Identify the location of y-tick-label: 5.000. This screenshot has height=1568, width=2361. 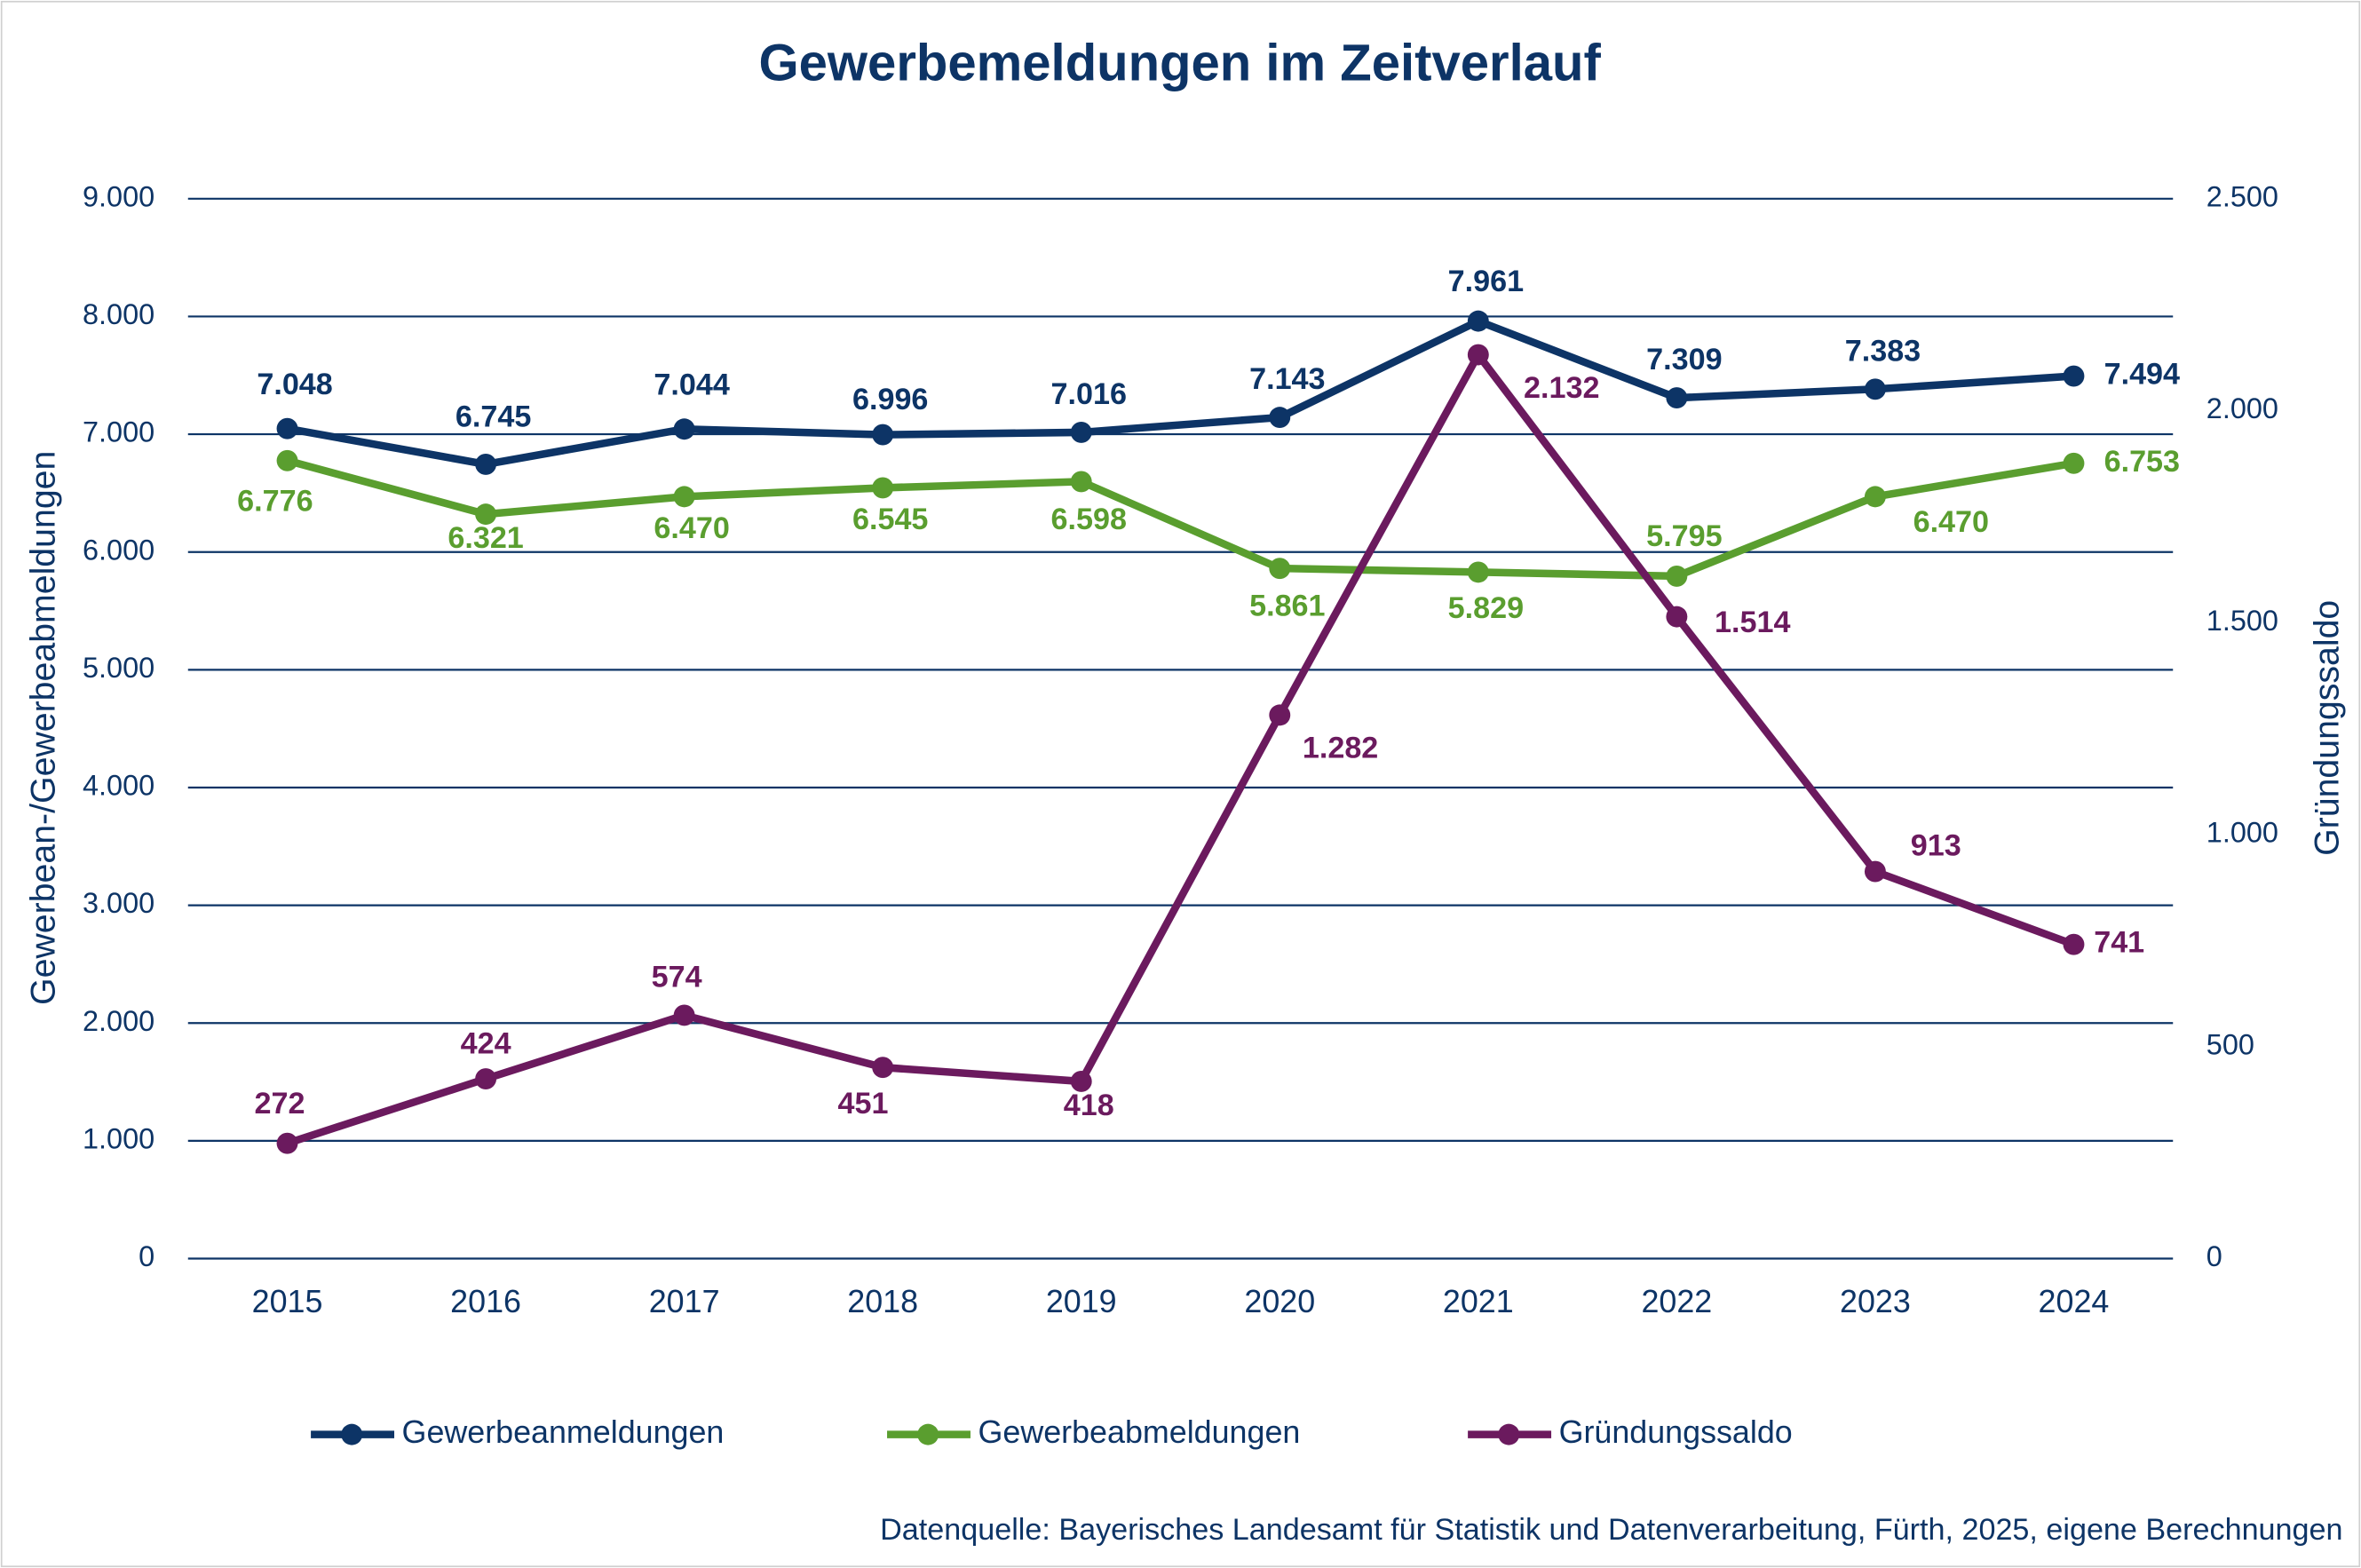
(119, 668).